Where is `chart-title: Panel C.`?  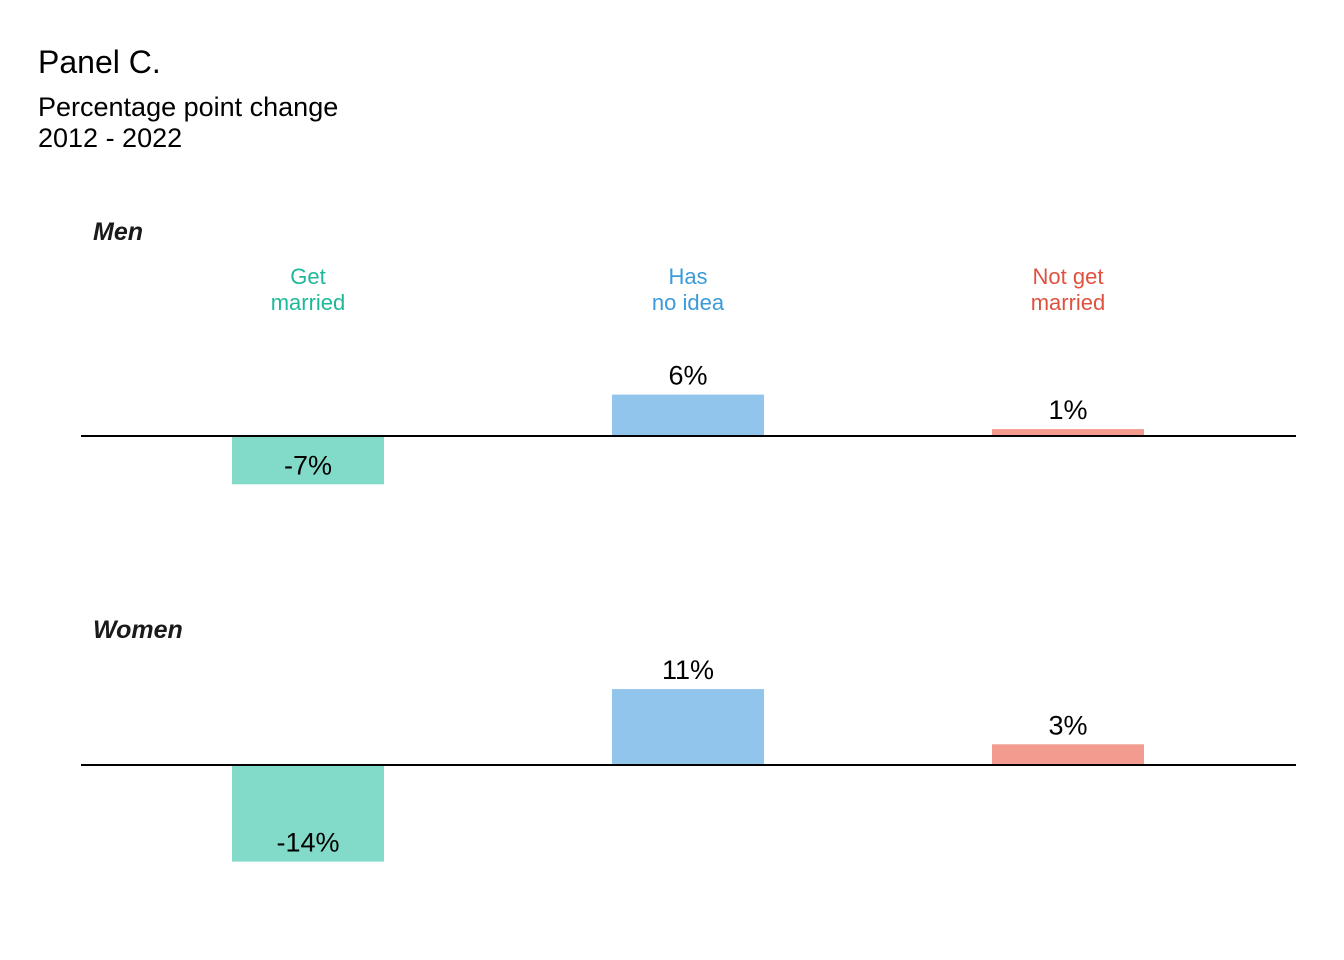
chart-title: Panel C. is located at coordinates (99, 62).